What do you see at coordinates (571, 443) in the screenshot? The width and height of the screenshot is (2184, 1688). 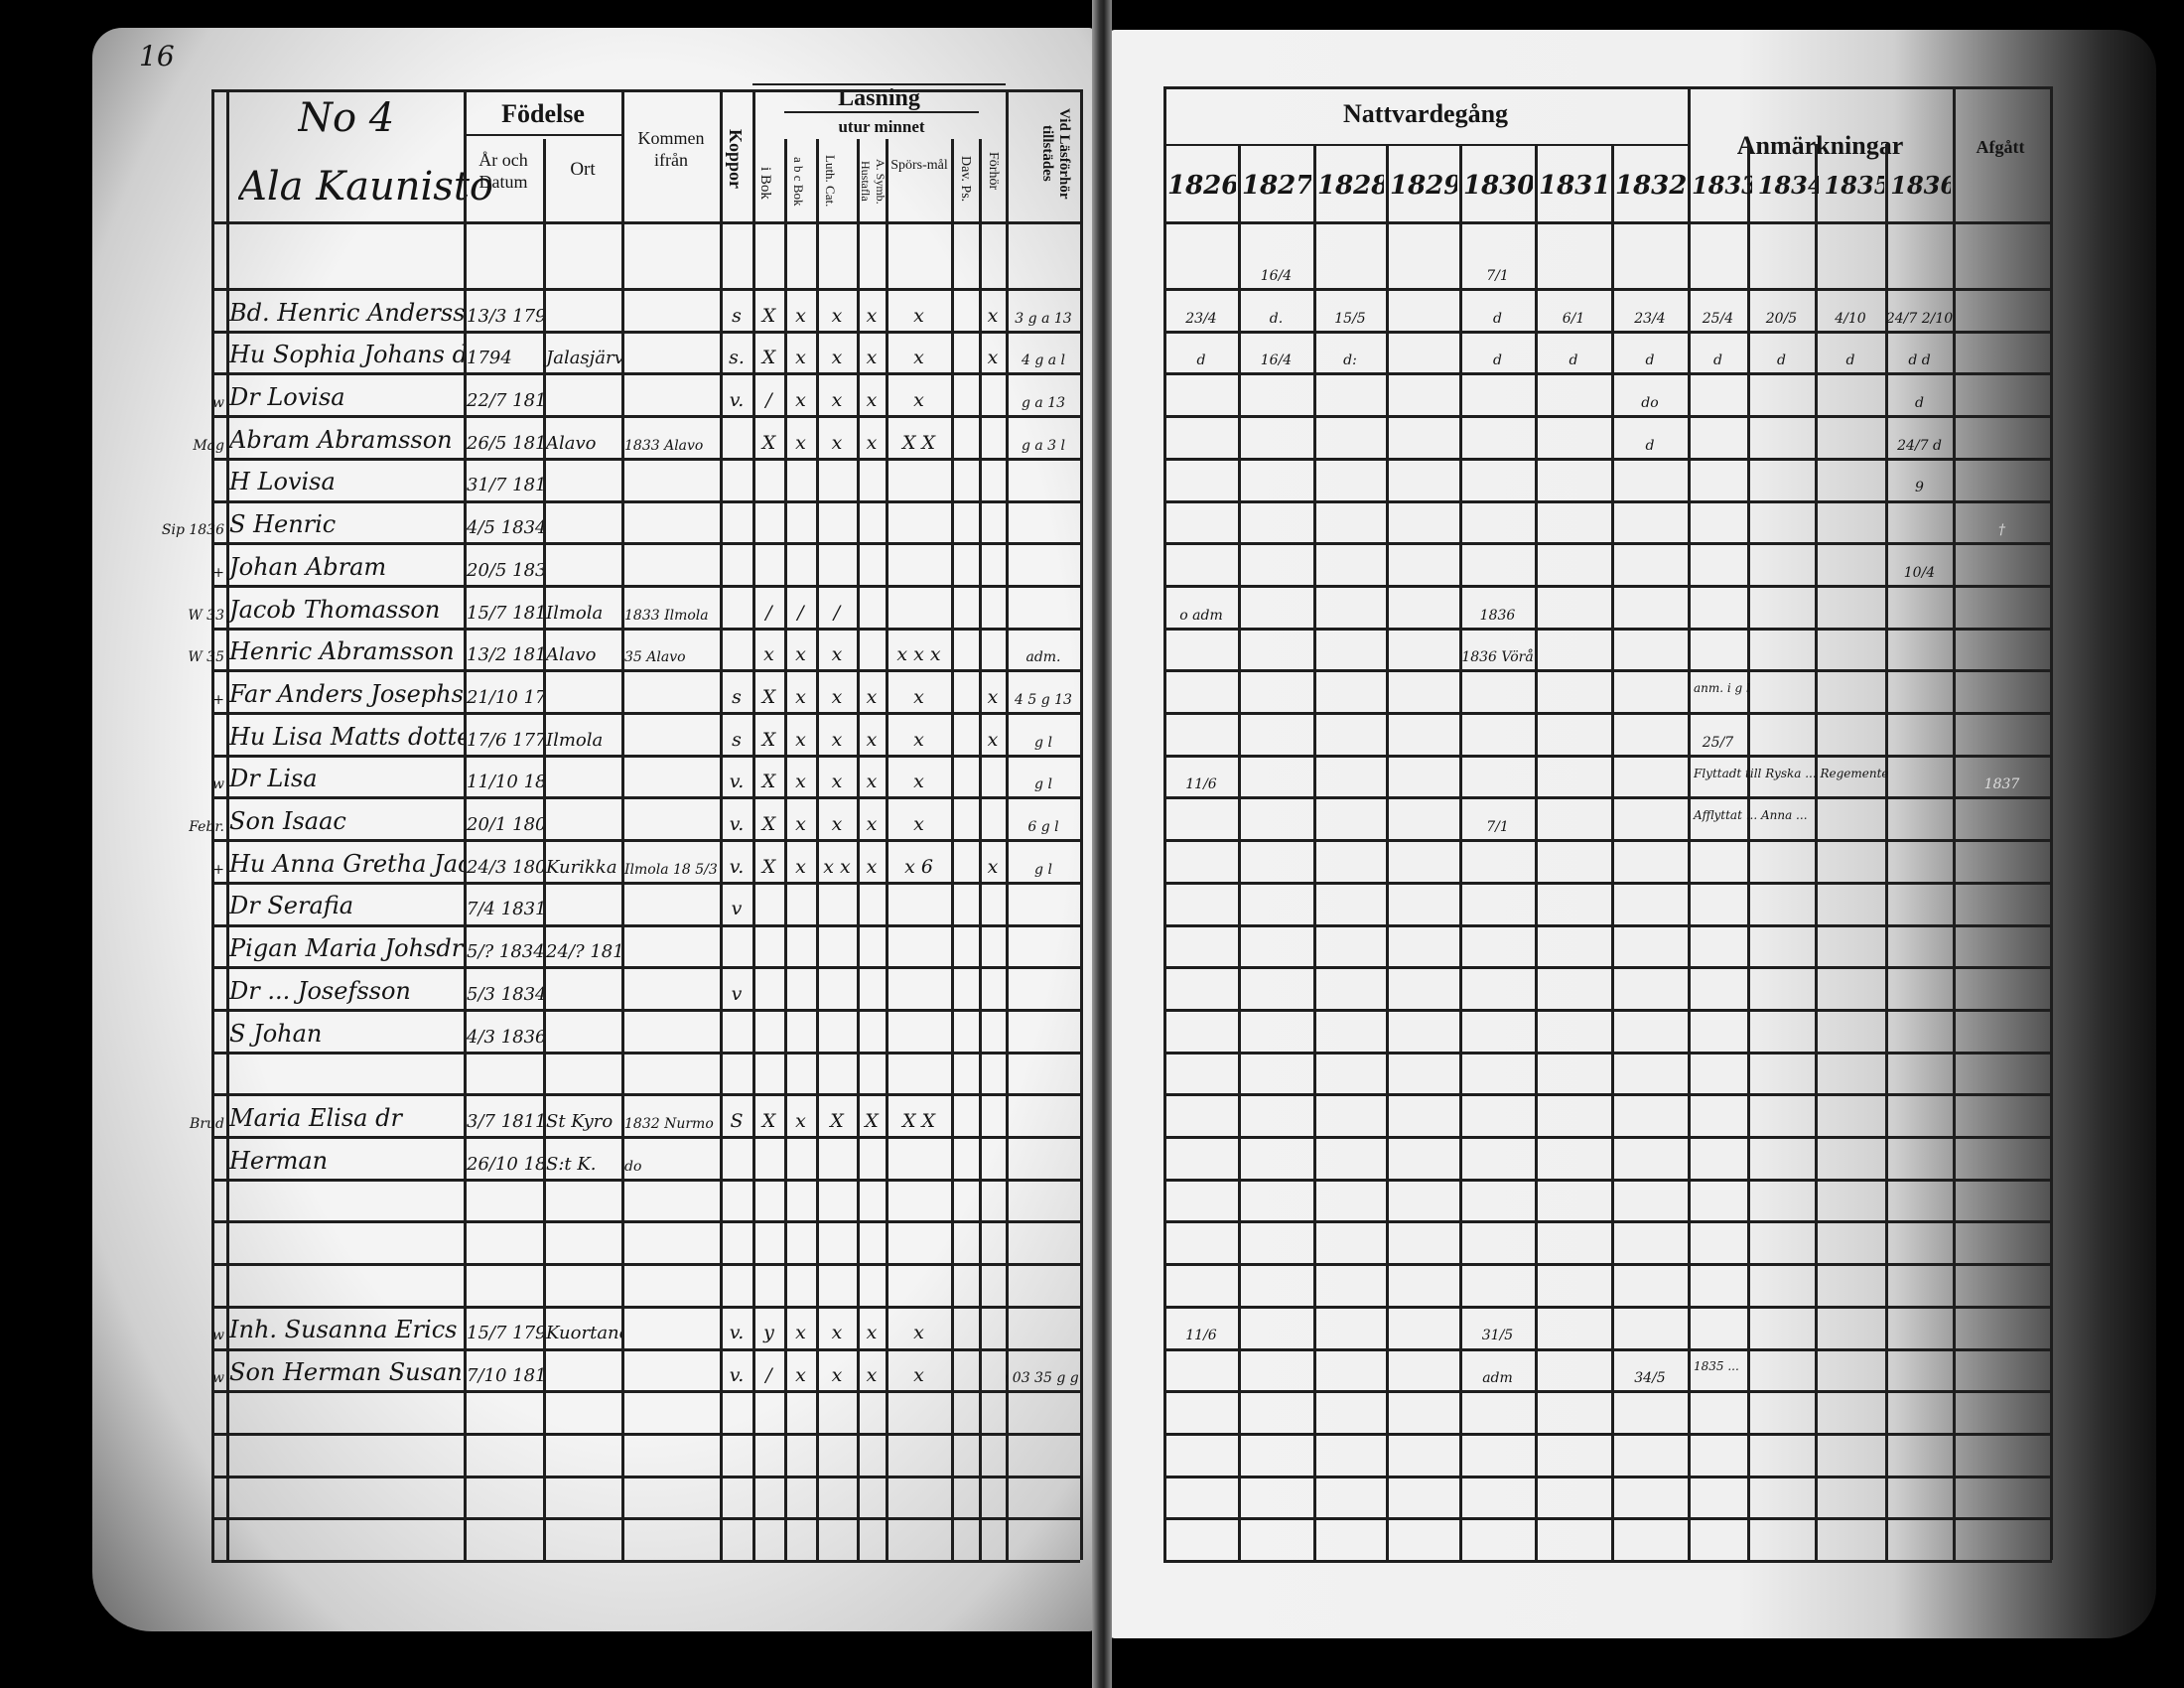 I see `left-cell-ort: Alavo` at bounding box center [571, 443].